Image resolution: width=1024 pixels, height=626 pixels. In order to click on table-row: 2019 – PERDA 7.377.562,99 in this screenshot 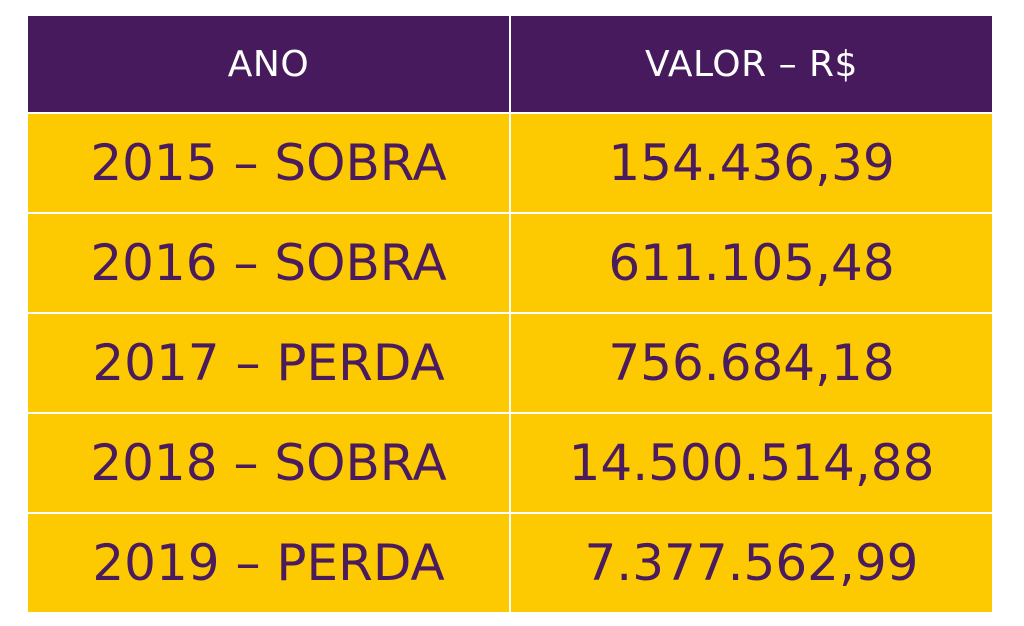, I will do `click(510, 563)`.